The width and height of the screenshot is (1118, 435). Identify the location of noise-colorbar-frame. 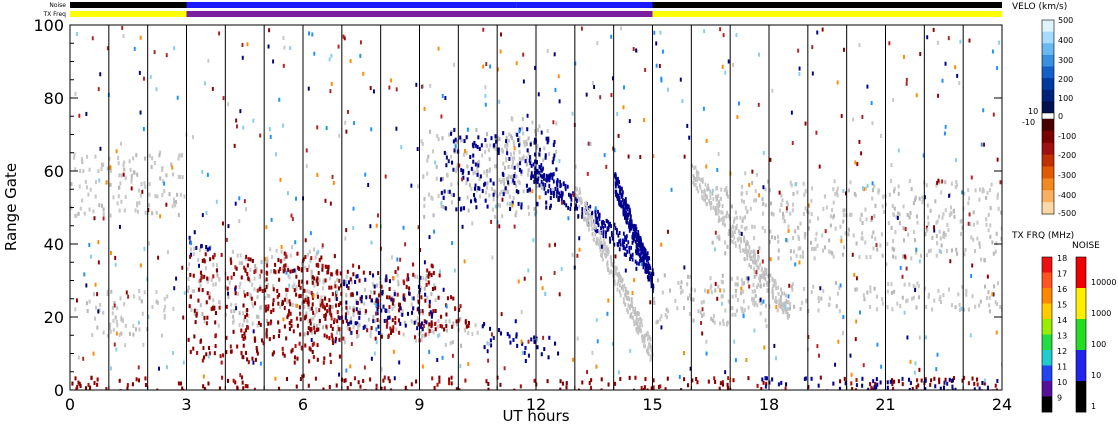
(1081, 334).